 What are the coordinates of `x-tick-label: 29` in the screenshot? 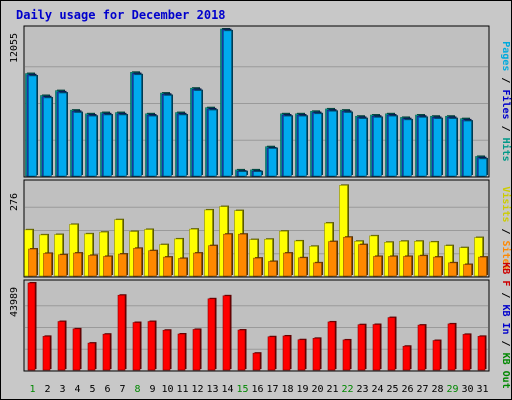 It's located at (452, 389).